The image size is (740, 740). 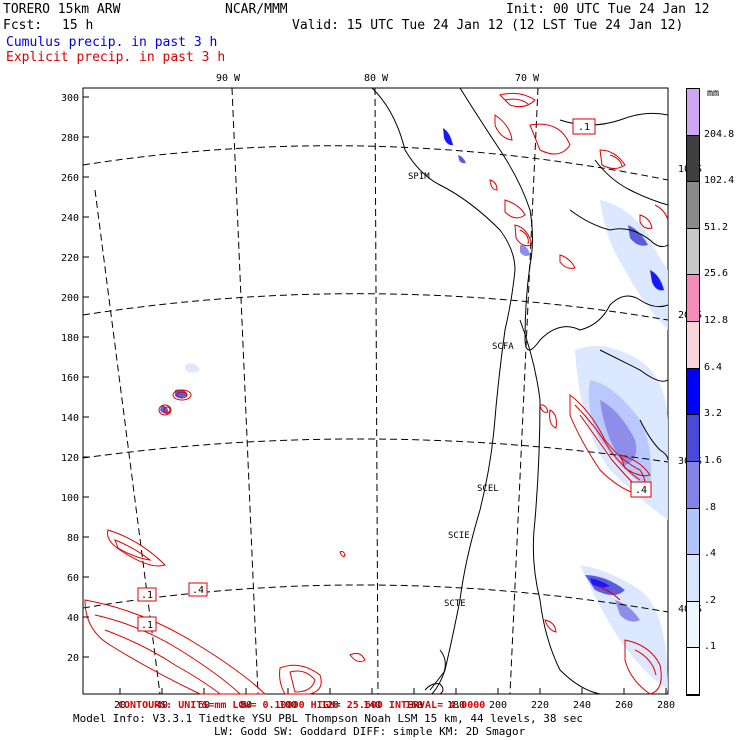 What do you see at coordinates (73, 538) in the screenshot?
I see `y-tick-label: 80` at bounding box center [73, 538].